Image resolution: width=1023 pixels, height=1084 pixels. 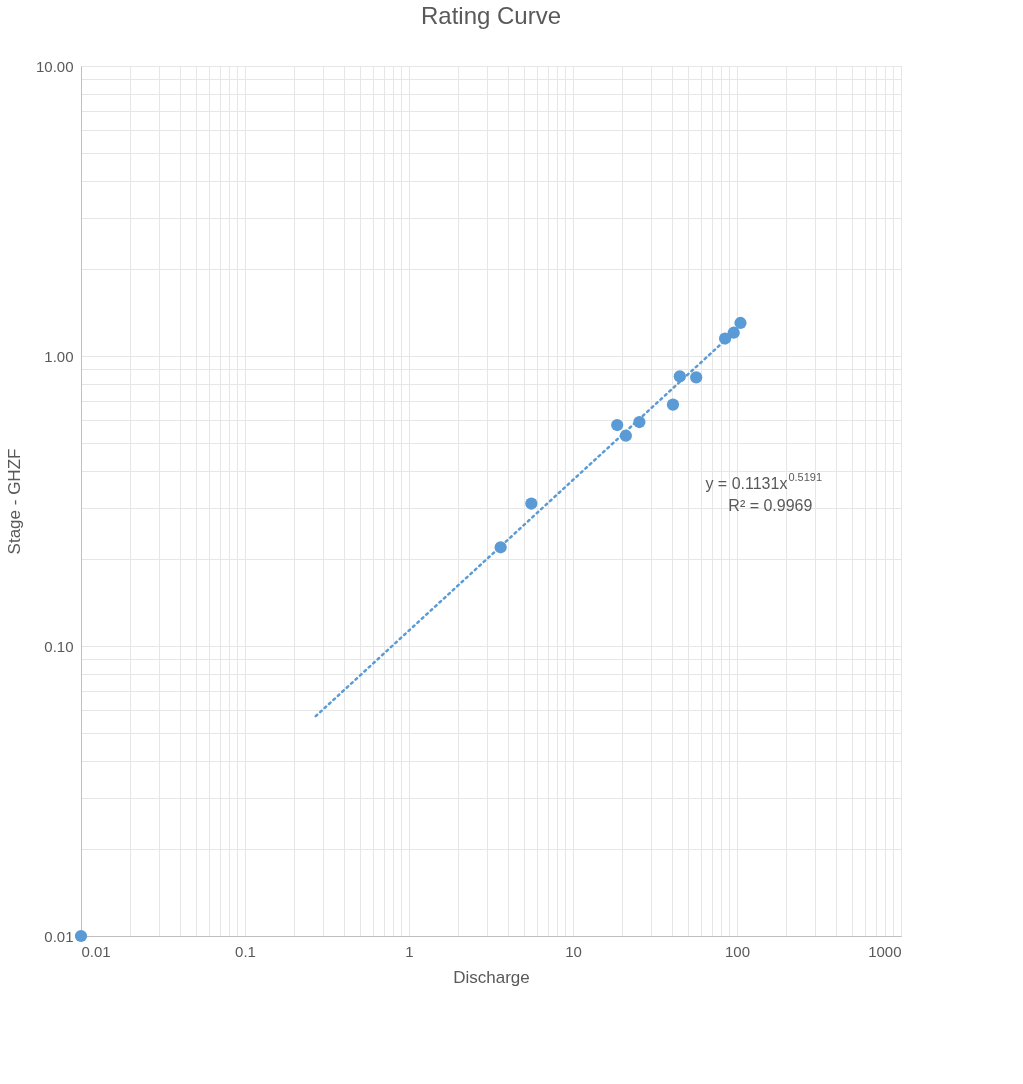 What do you see at coordinates (409, 951) in the screenshot?
I see `x-tick-label: 1` at bounding box center [409, 951].